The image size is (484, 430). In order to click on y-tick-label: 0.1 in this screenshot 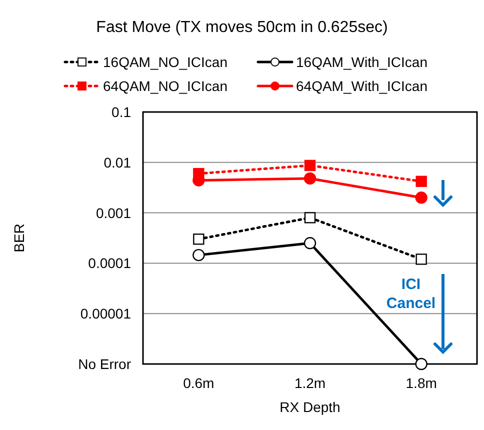, I will do `click(122, 112)`.